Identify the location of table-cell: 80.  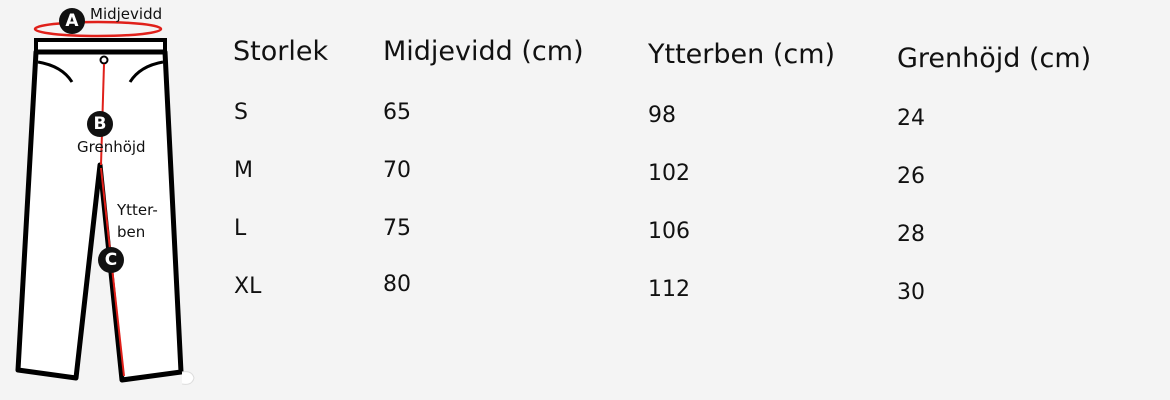
(397, 284).